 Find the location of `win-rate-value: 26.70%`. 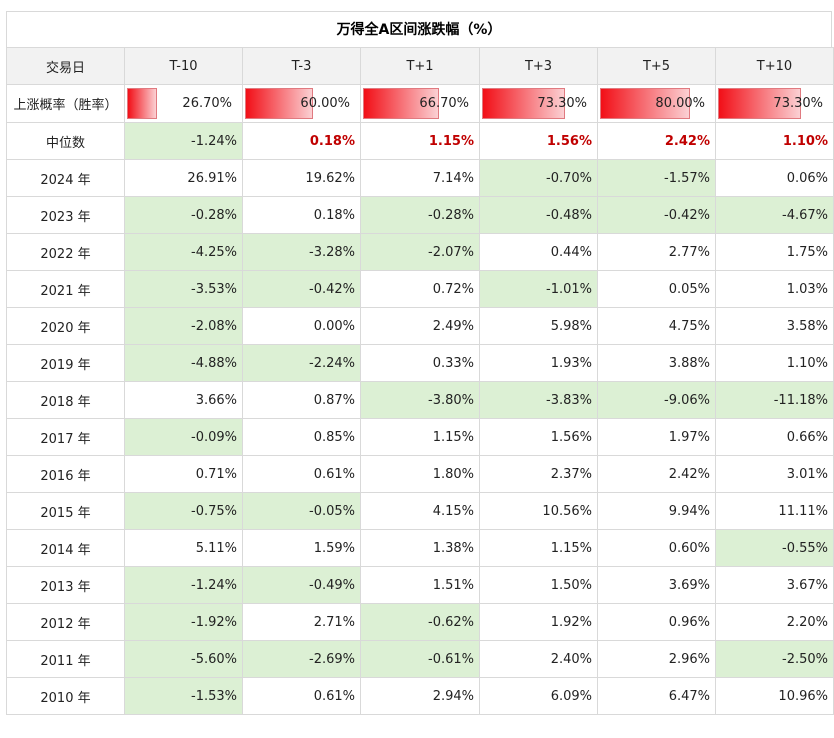

win-rate-value: 26.70% is located at coordinates (207, 103).